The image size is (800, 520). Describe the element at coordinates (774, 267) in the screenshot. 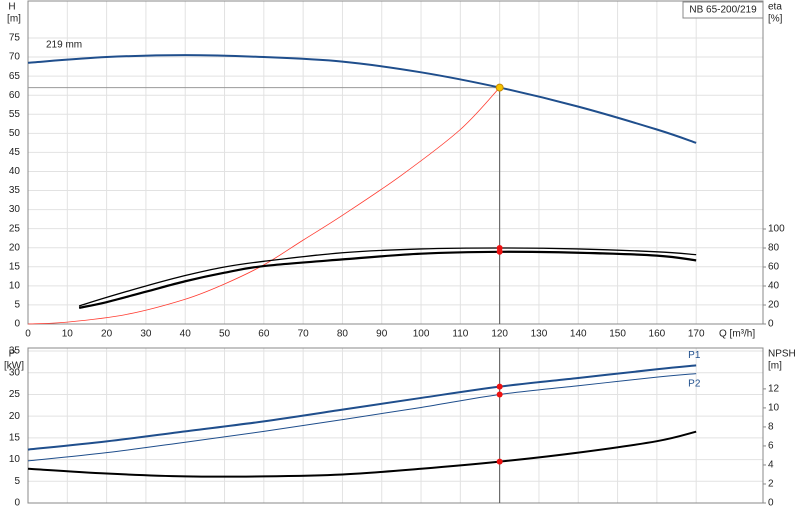

I see `y2-tick-label: 60` at that location.